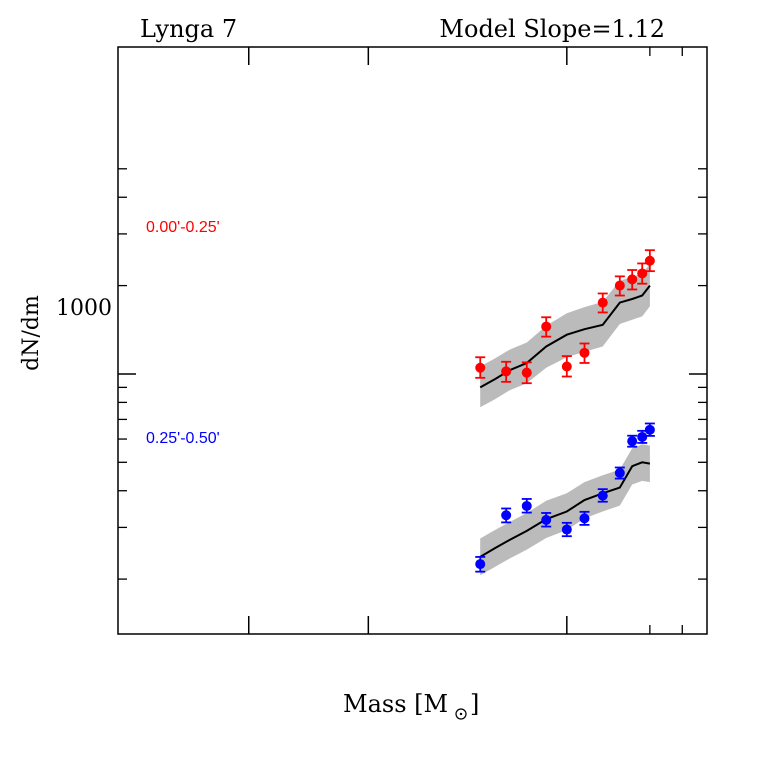  Describe the element at coordinates (31, 333) in the screenshot. I see `y-axis-label: dN/dm` at that location.